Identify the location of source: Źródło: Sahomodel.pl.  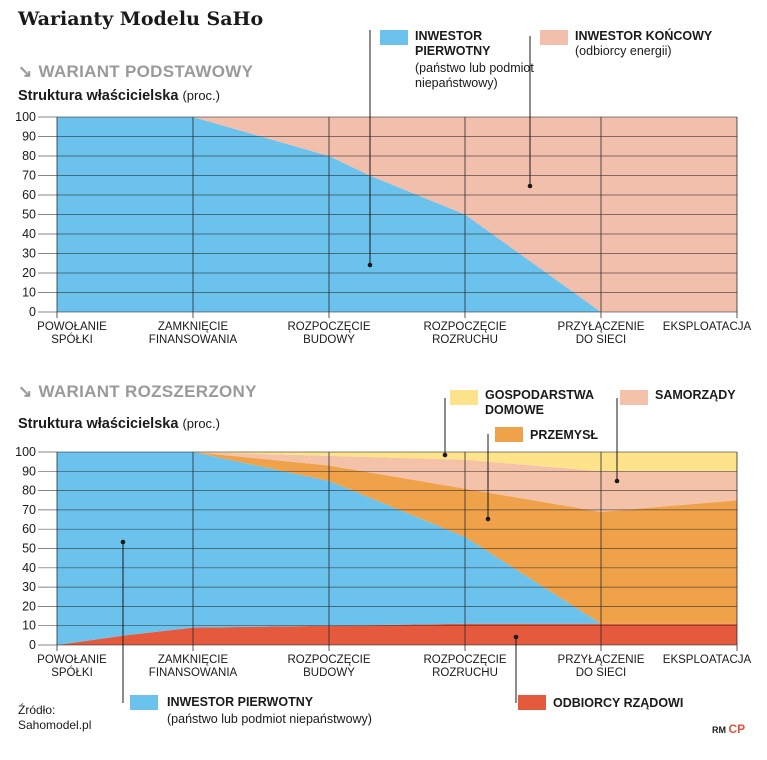
(54, 718).